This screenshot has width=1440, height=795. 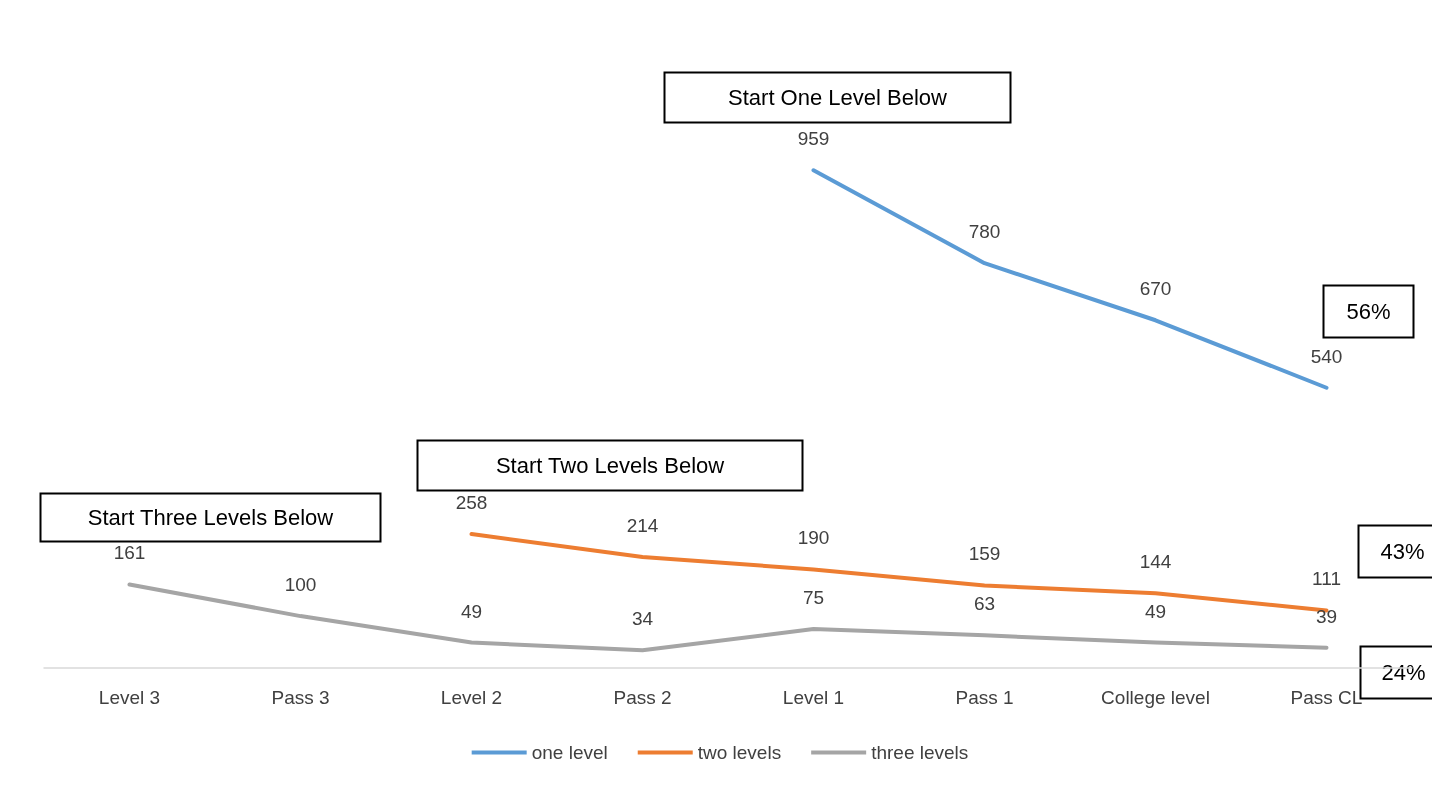 I want to click on text: Start One Level Below, so click(x=838, y=97).